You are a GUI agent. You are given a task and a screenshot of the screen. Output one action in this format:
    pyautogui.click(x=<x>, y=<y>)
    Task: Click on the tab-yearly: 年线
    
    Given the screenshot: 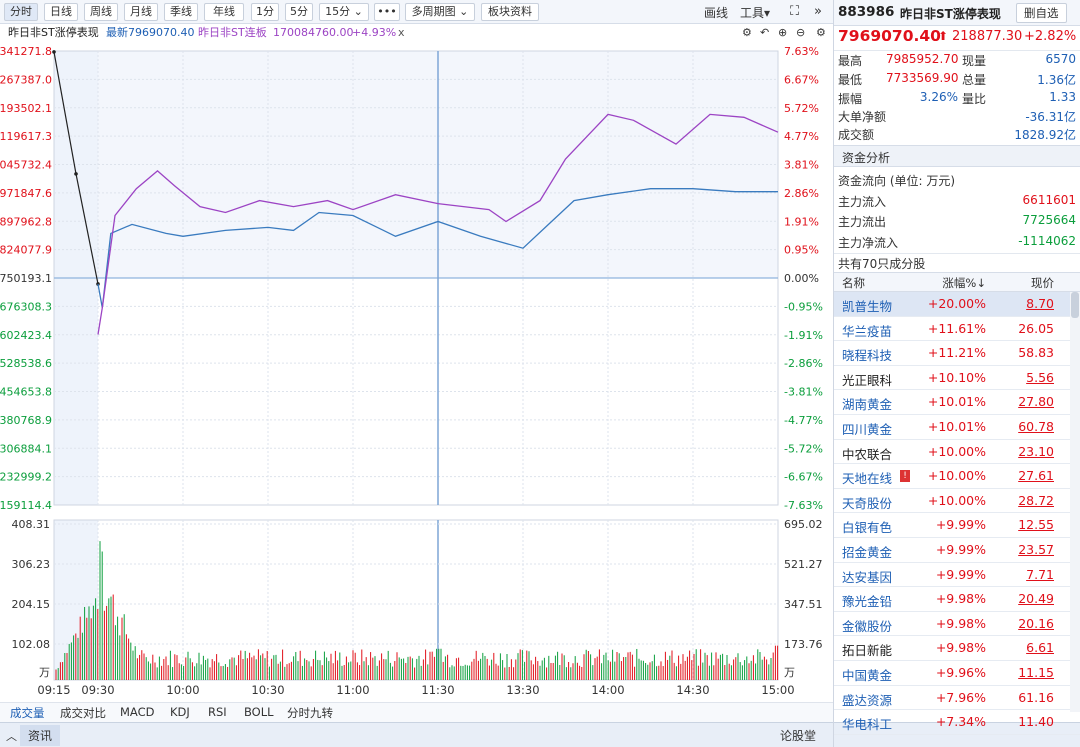 What is the action you would take?
    pyautogui.click(x=224, y=12)
    